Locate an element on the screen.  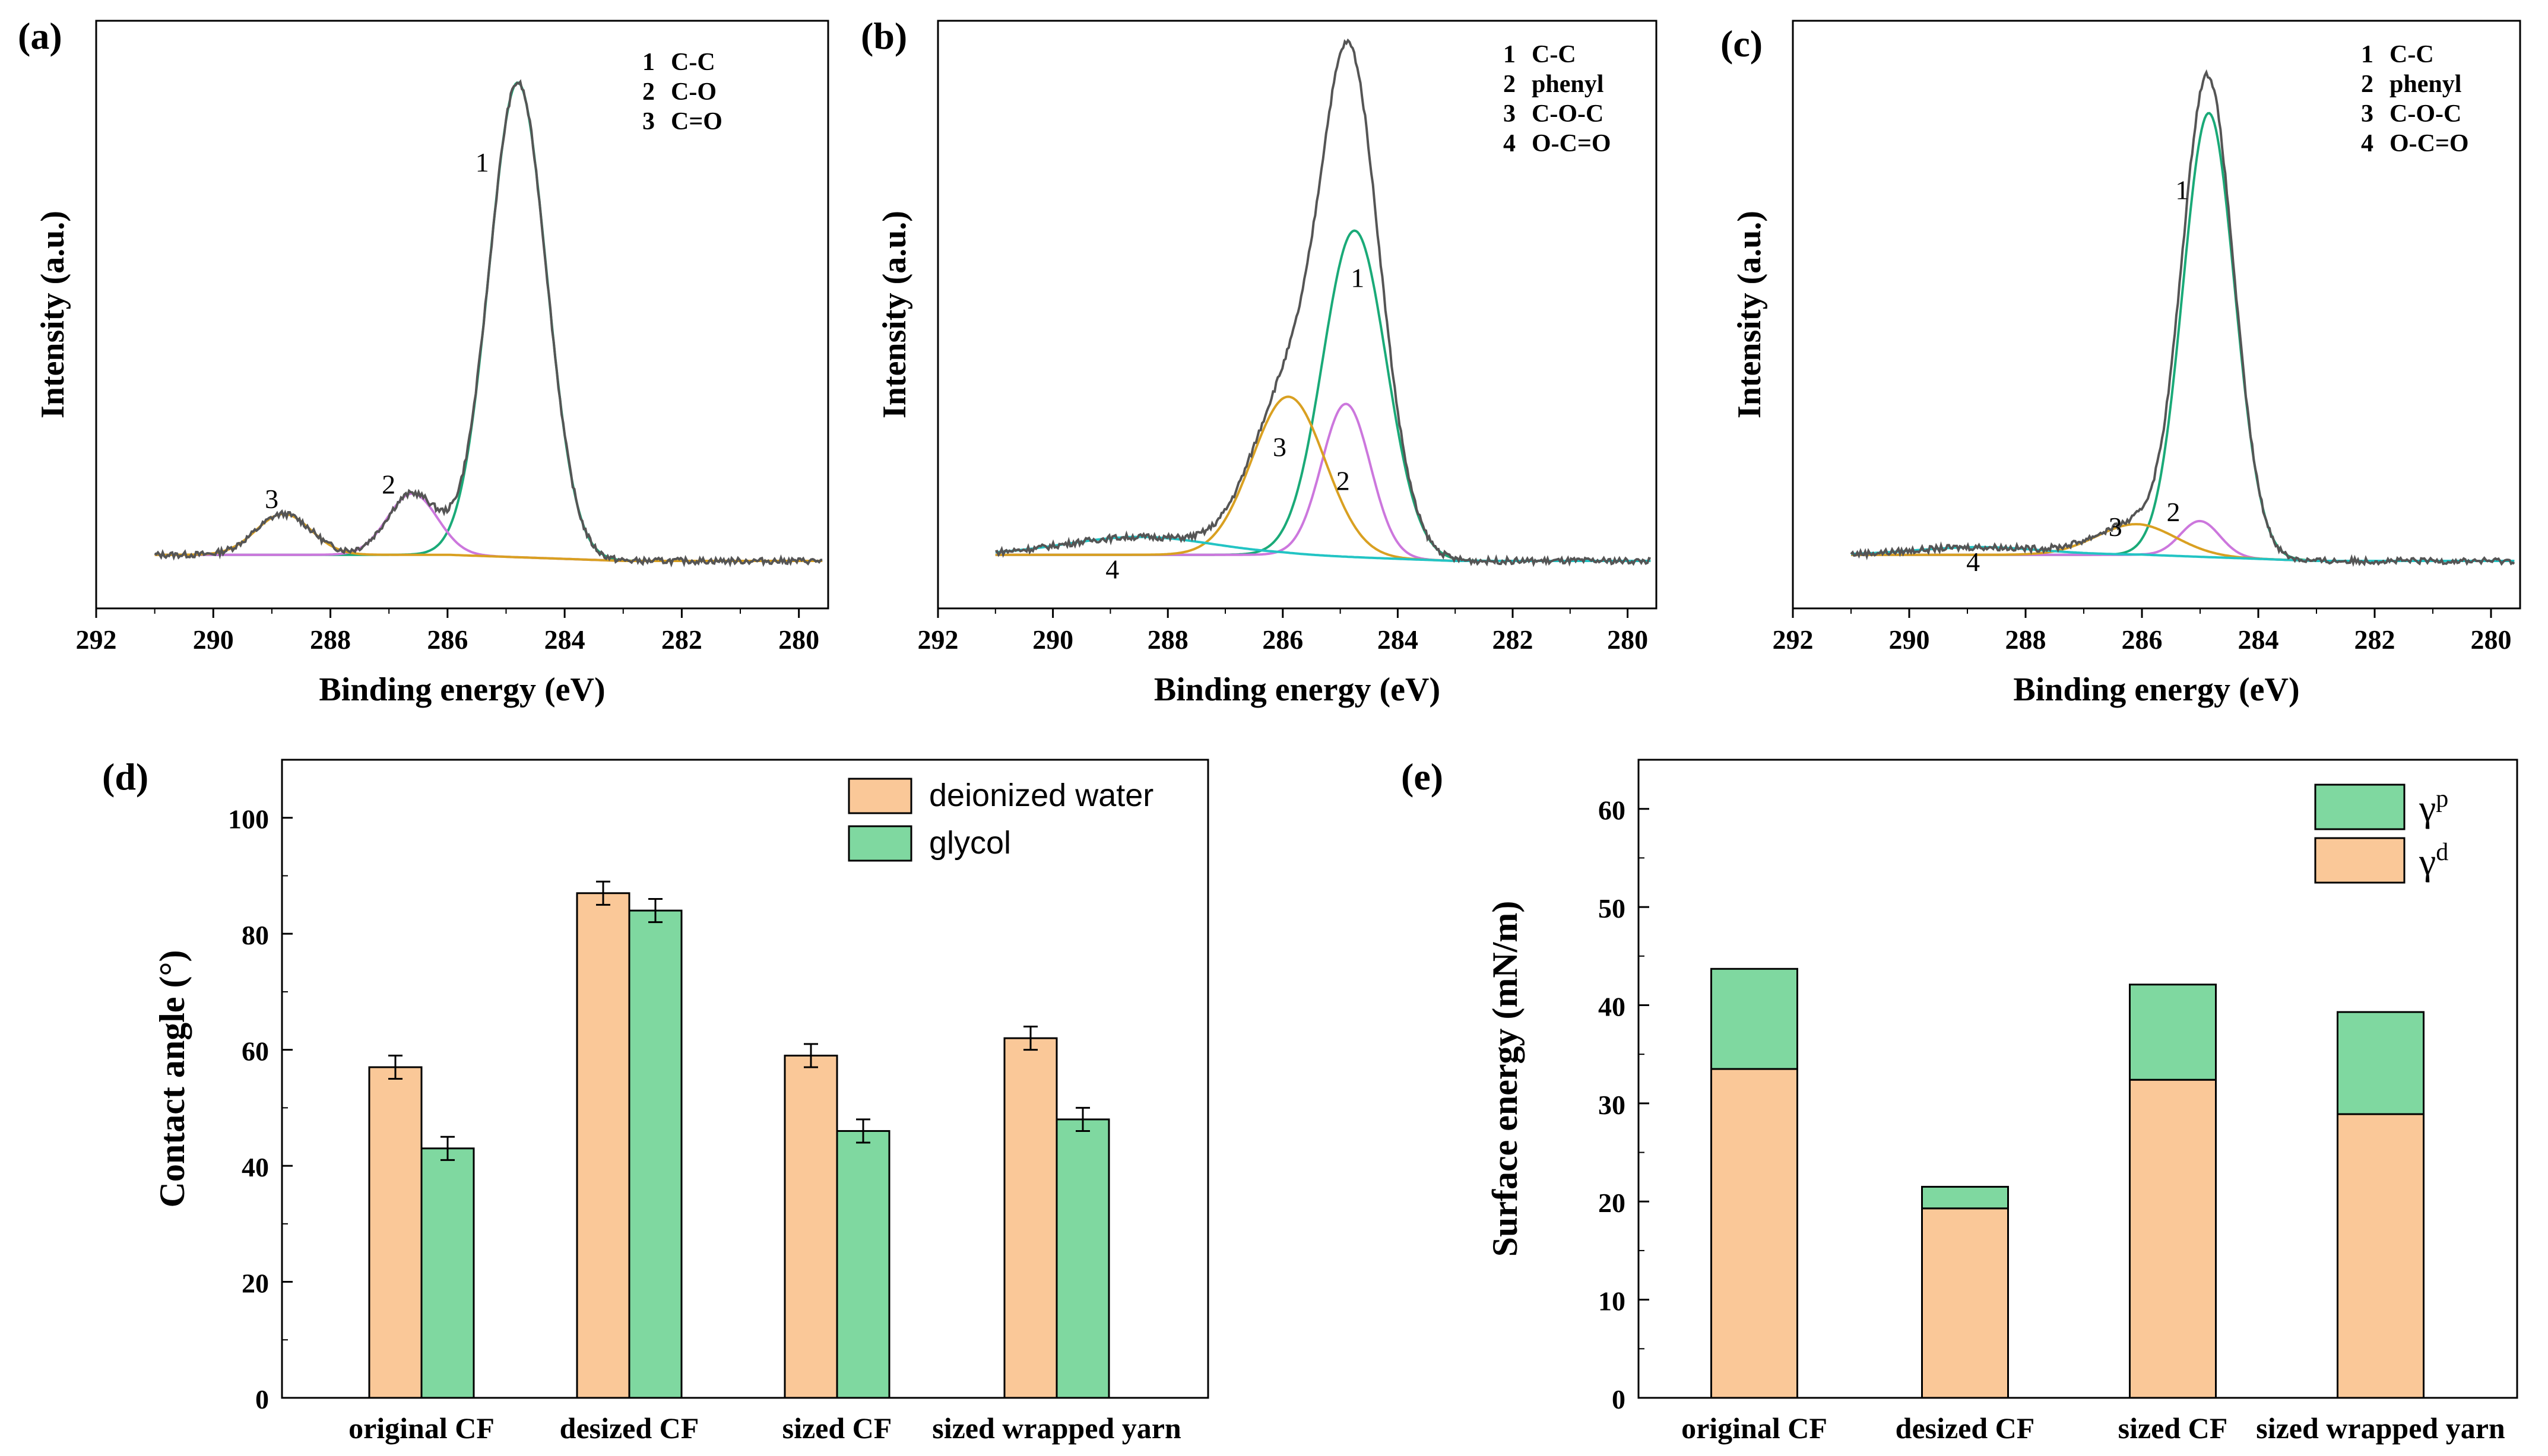
legend-label: phenyl is located at coordinates (1567, 84).